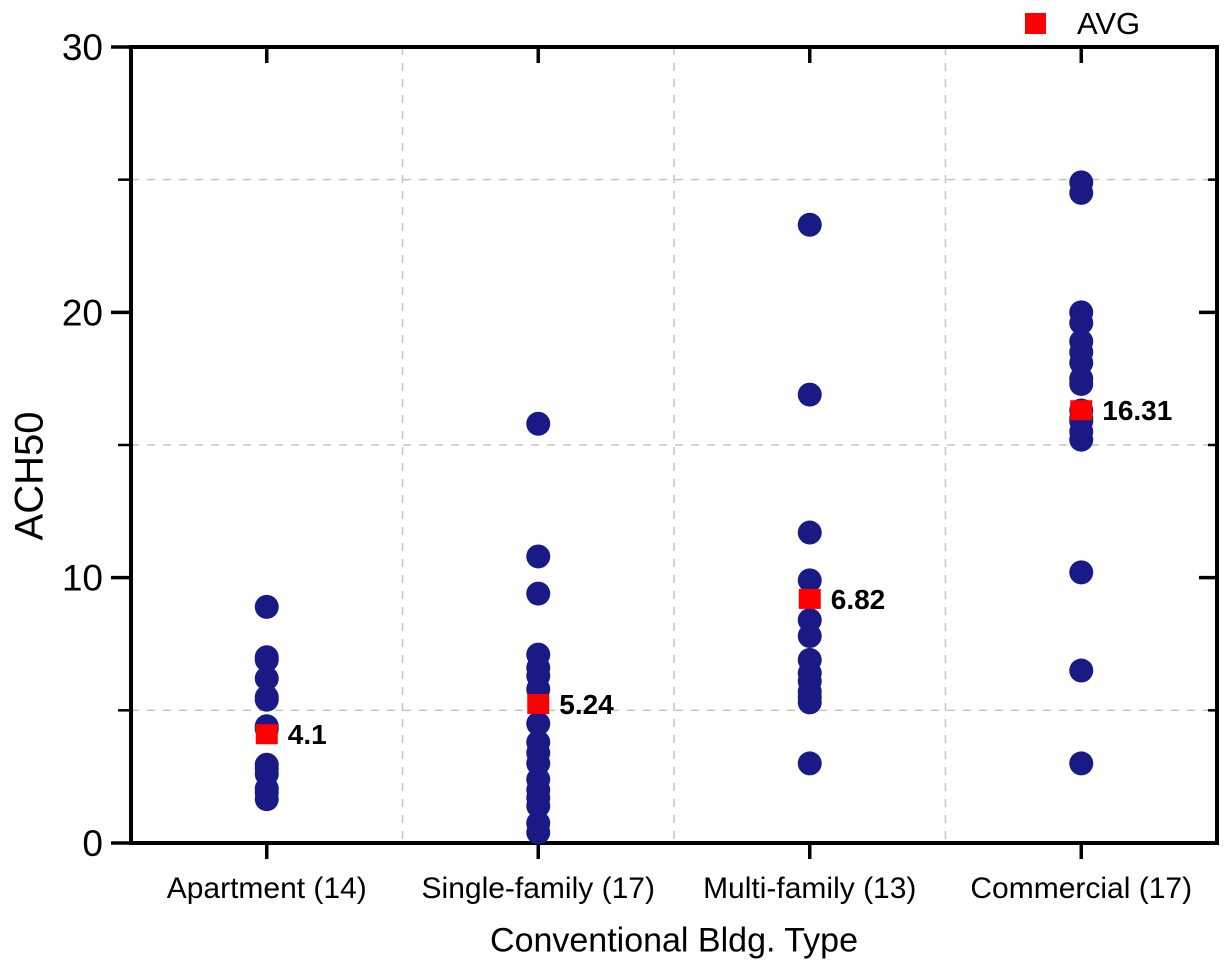 This screenshot has height=976, width=1225. What do you see at coordinates (307, 734) in the screenshot?
I see `avg-value-label: 4.1` at bounding box center [307, 734].